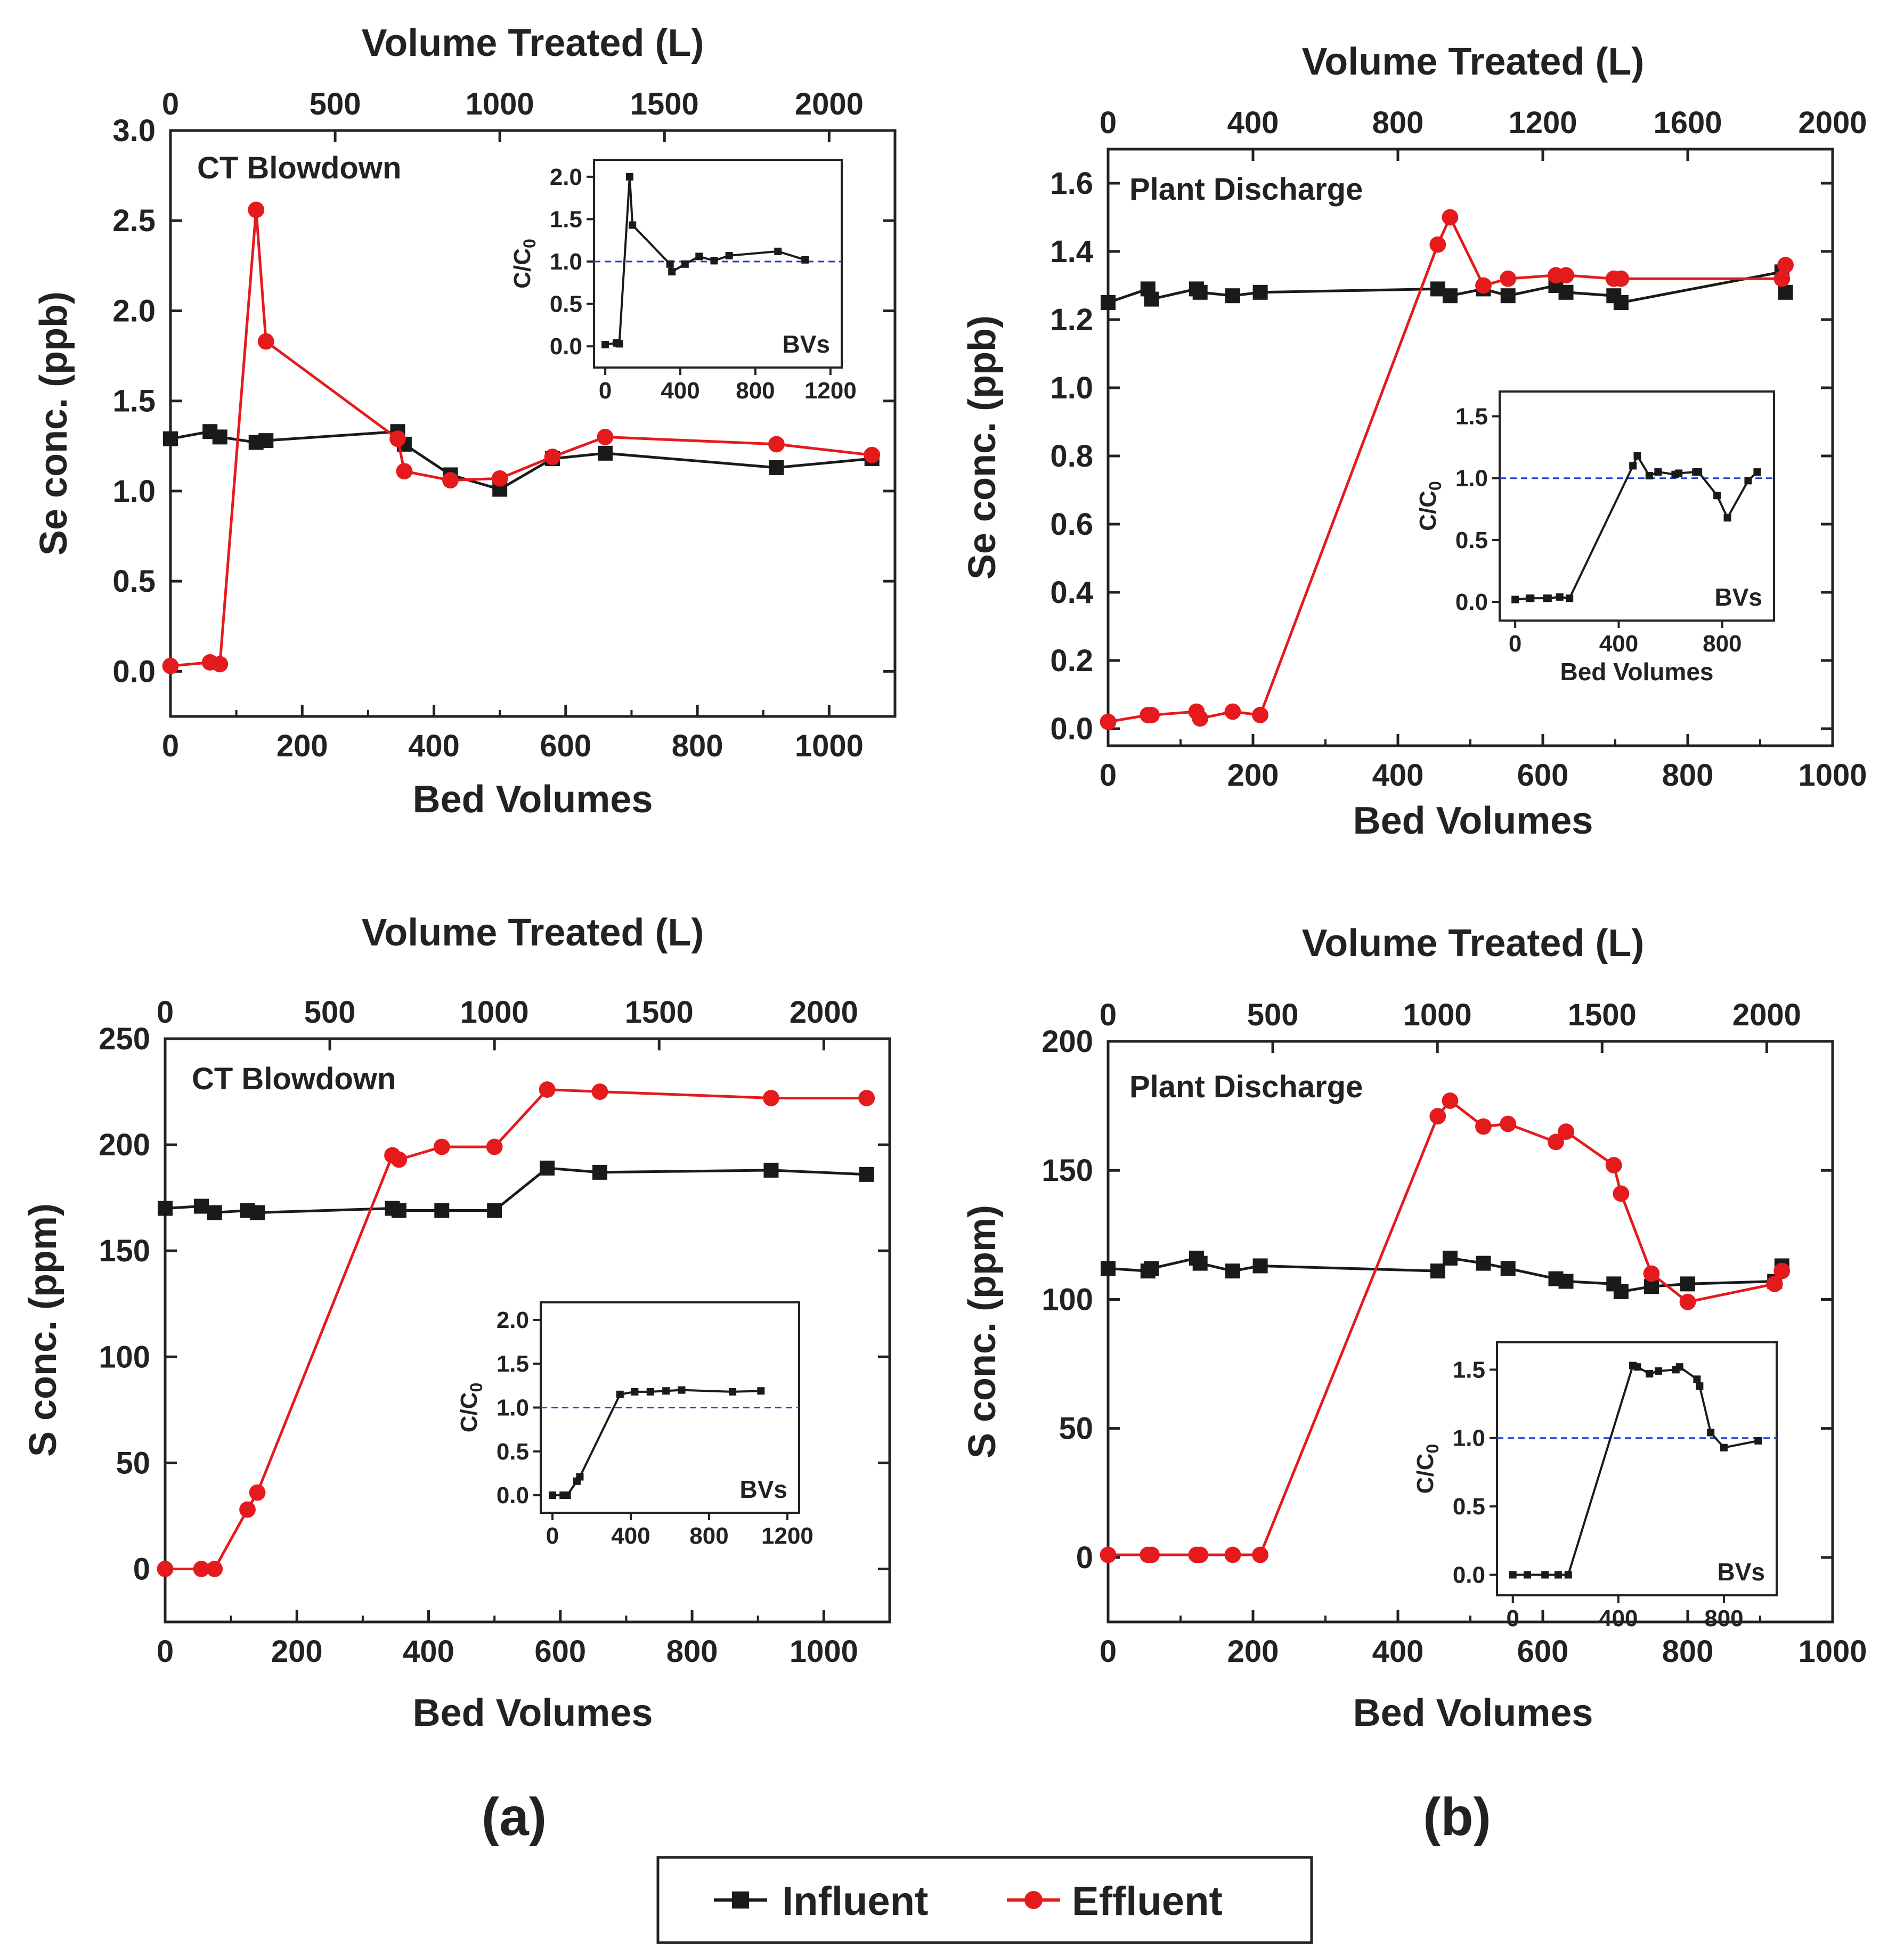 The image size is (1904, 1957). Describe the element at coordinates (134, 310) in the screenshot. I see `y-tick-label: 2.0` at that location.